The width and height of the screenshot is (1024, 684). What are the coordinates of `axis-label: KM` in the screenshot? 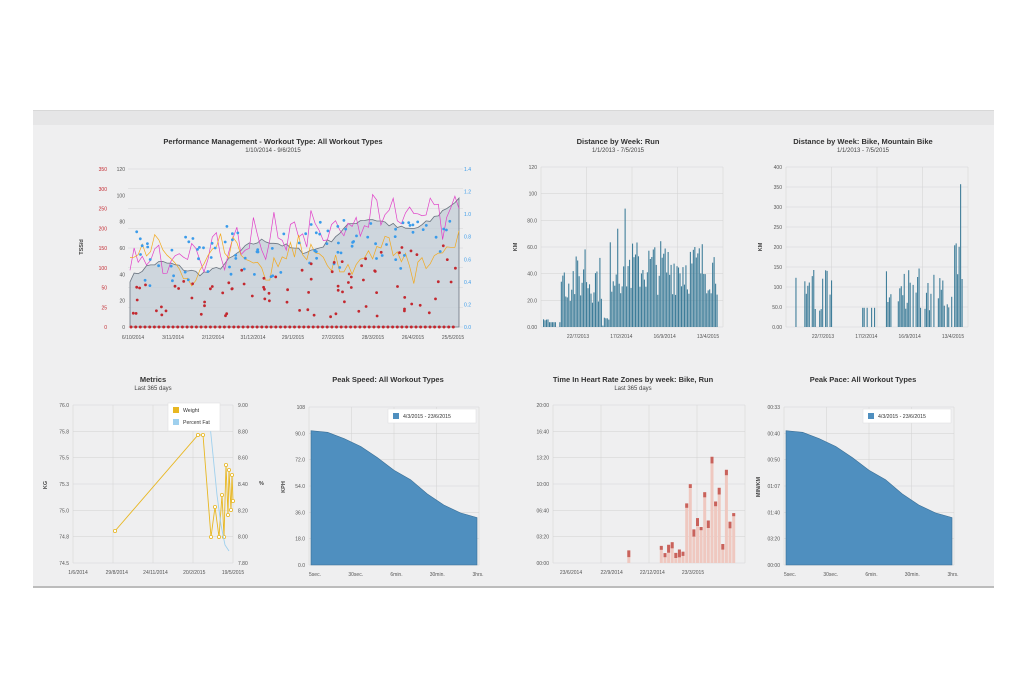 It's located at (516, 246).